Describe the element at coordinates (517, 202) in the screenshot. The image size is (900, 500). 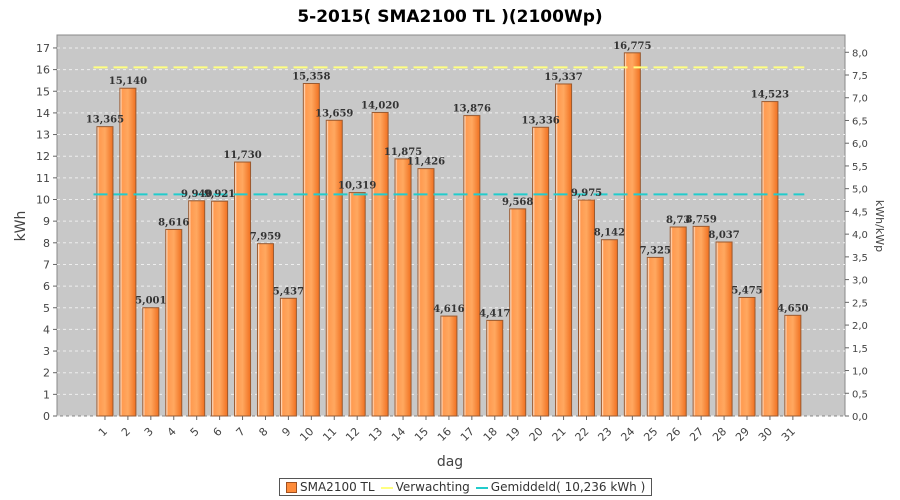
I see `bar-value-label: 9,568` at that location.